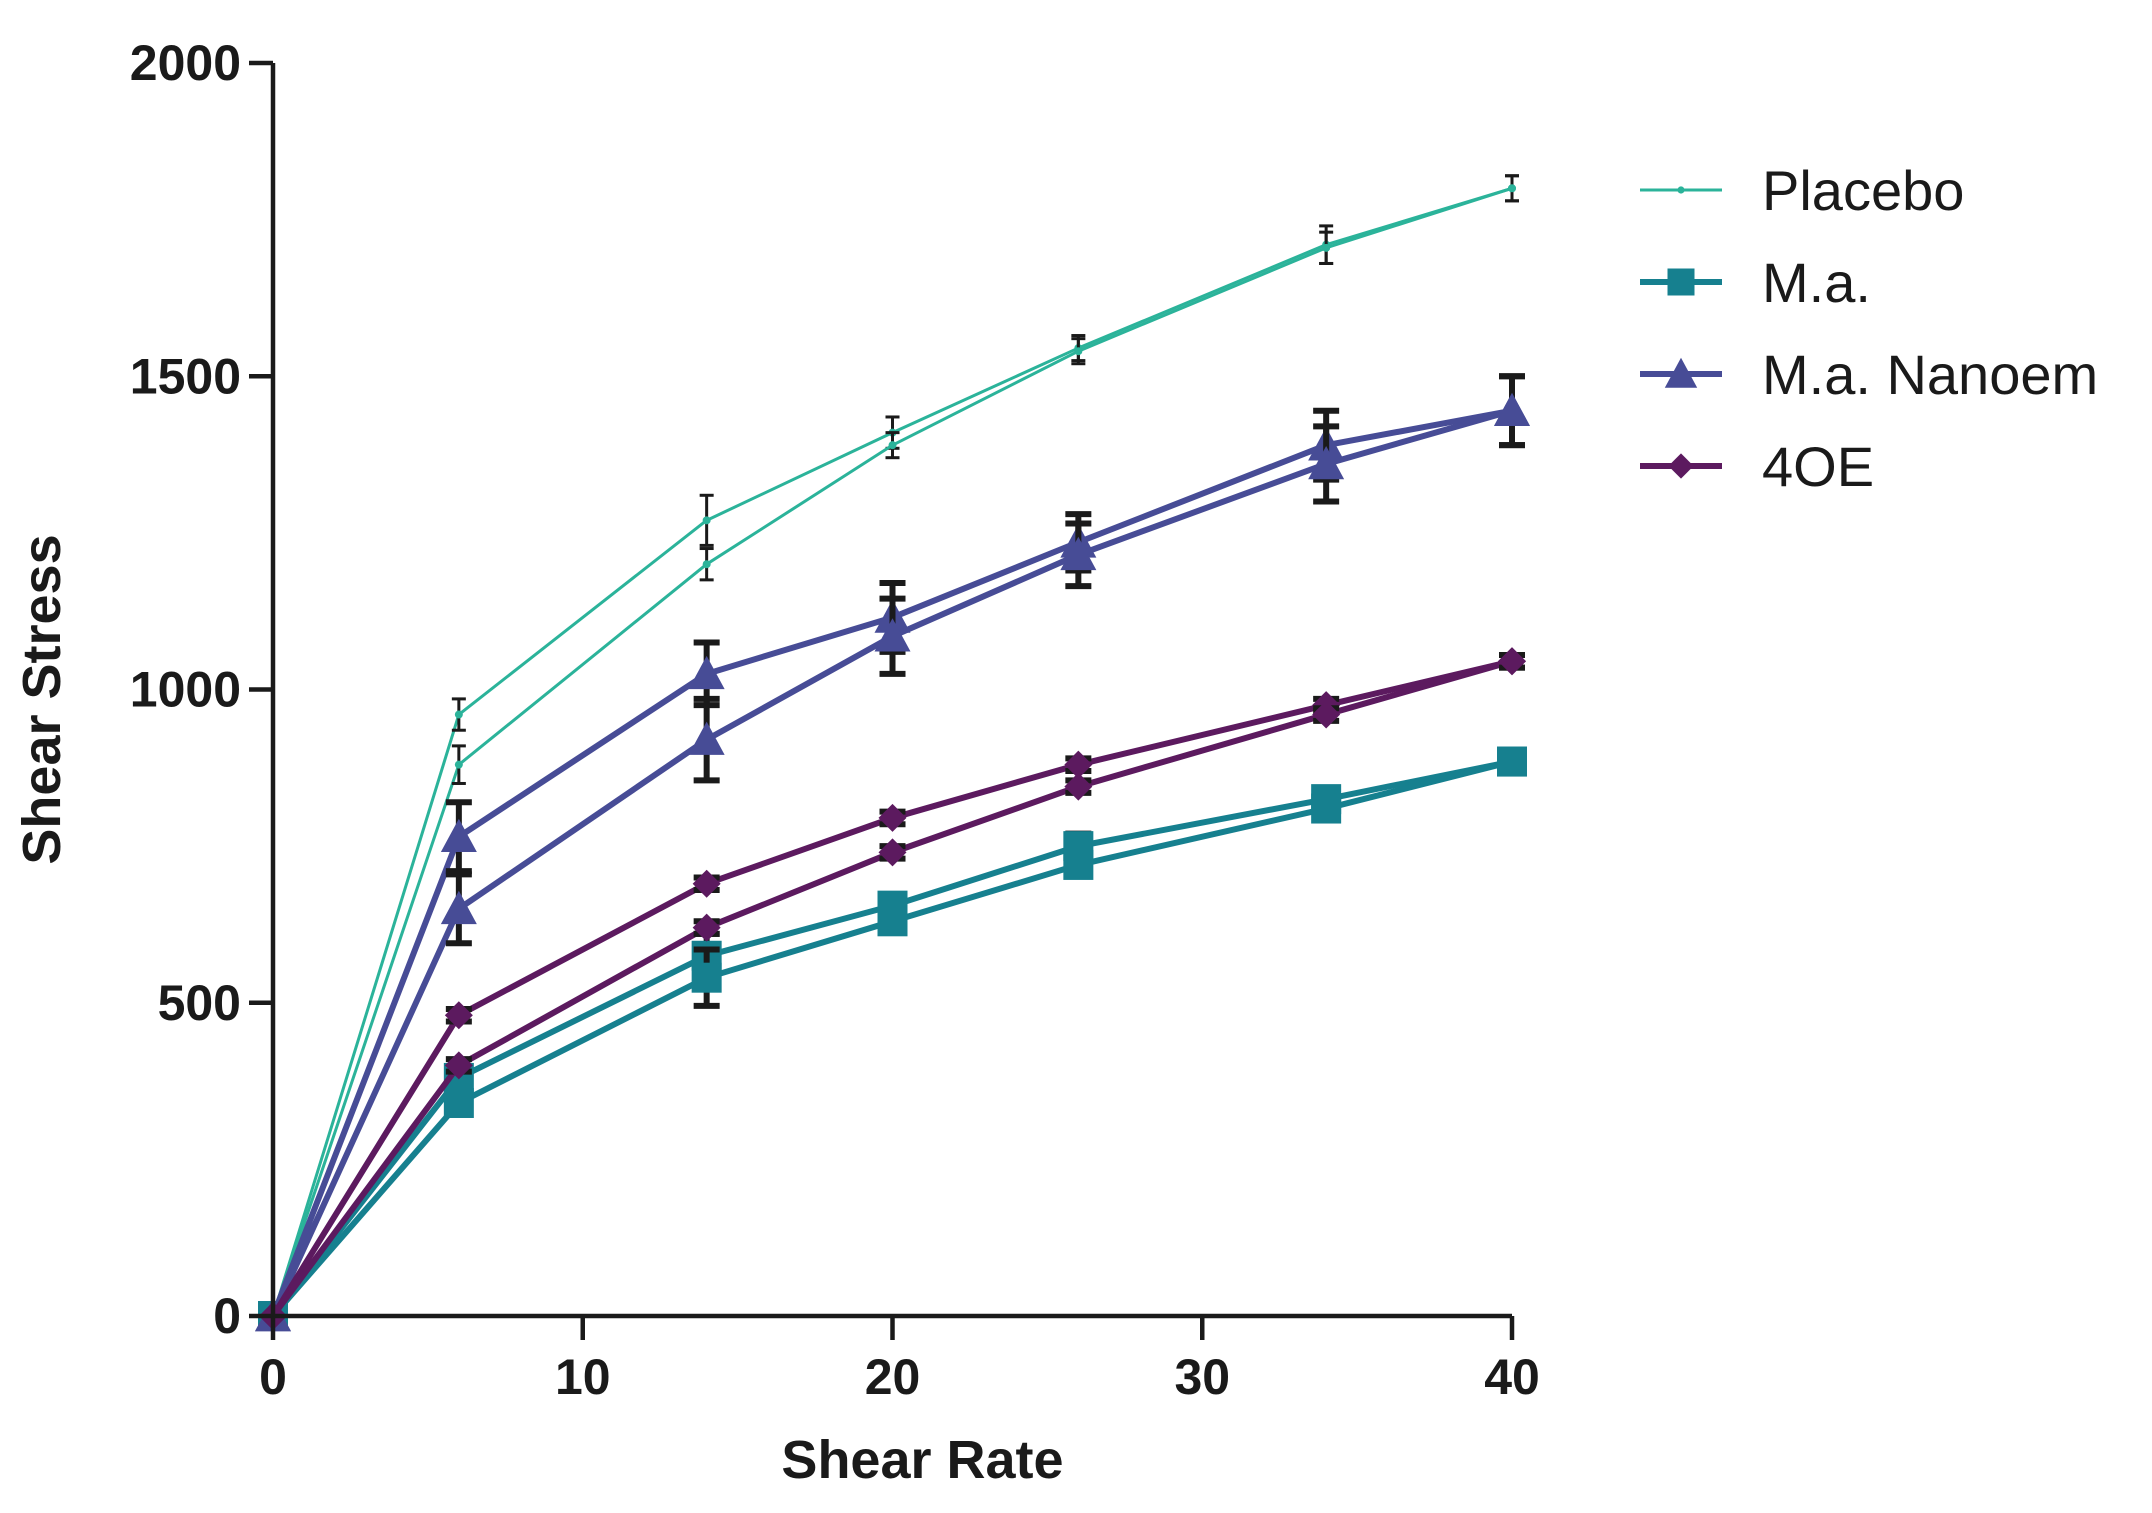 The width and height of the screenshot is (2152, 1513). Describe the element at coordinates (893, 1377) in the screenshot. I see `x-tick-label: 20` at that location.